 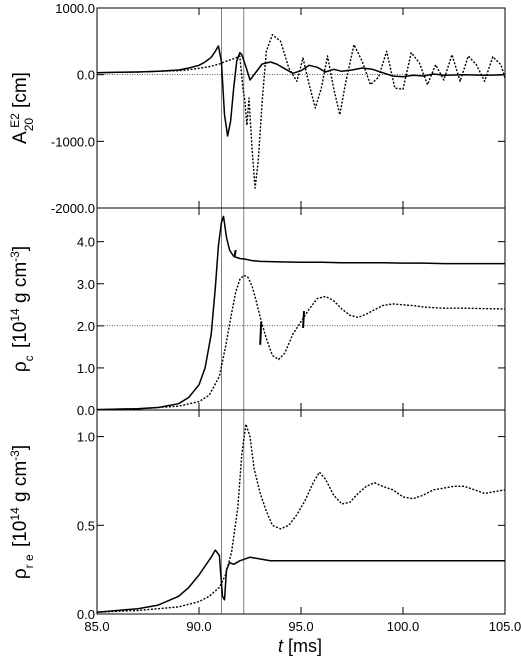 I want to click on series-solid-spike, so click(x=235, y=253).